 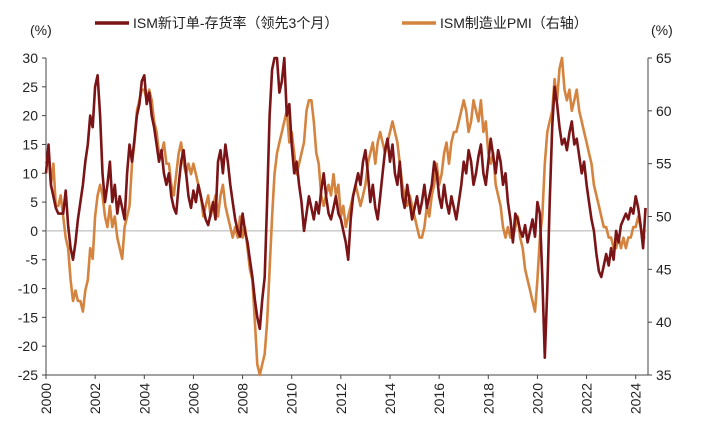 What do you see at coordinates (664, 58) in the screenshot?
I see `right-tick-label: 65` at bounding box center [664, 58].